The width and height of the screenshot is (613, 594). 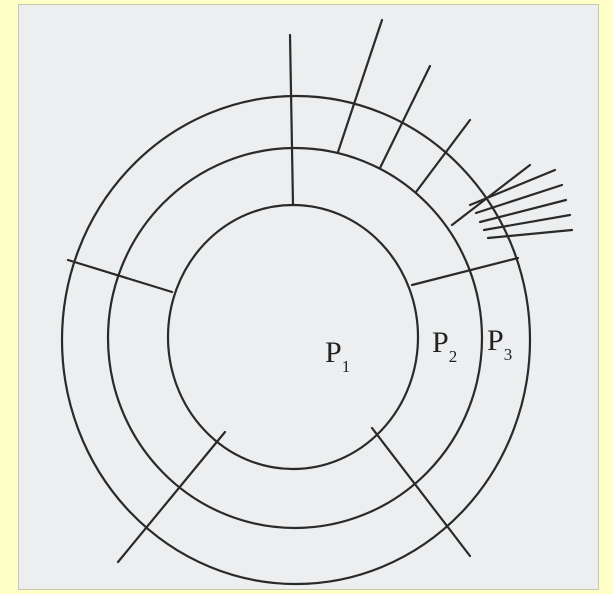 I want to click on region-label: P2, so click(x=444, y=346).